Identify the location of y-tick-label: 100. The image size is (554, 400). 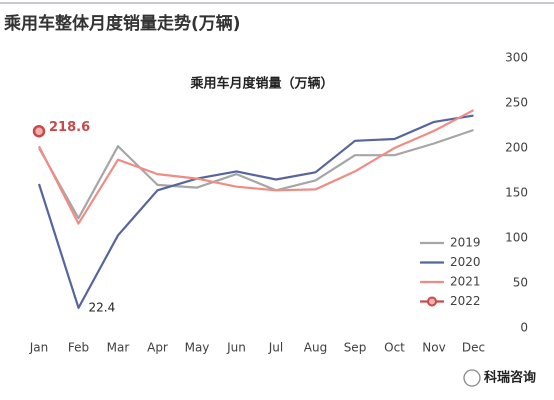
(516, 238).